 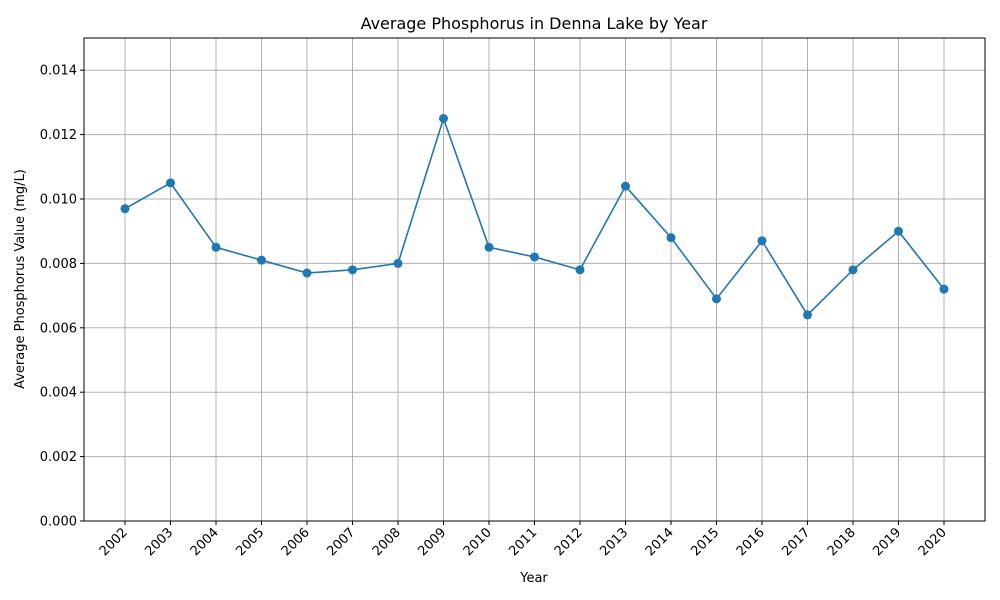 I want to click on x-tick-label: 2020, so click(x=933, y=542).